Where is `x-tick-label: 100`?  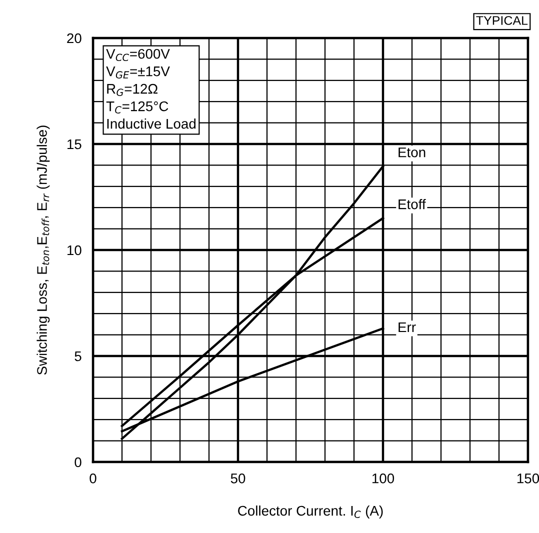
x-tick-label: 100 is located at coordinates (383, 478).